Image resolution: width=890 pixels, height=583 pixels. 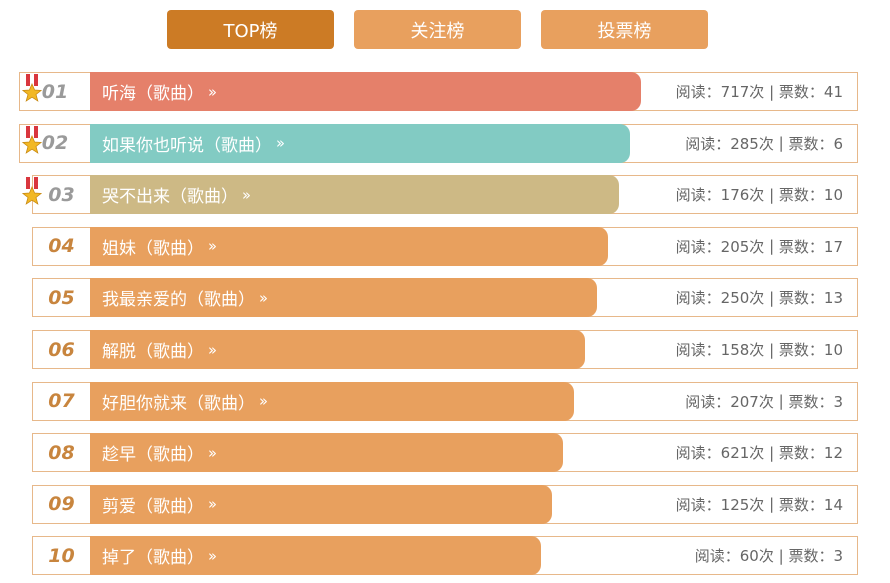 I want to click on song-stats: 阅读：250次 | 票数：13, so click(x=759, y=297).